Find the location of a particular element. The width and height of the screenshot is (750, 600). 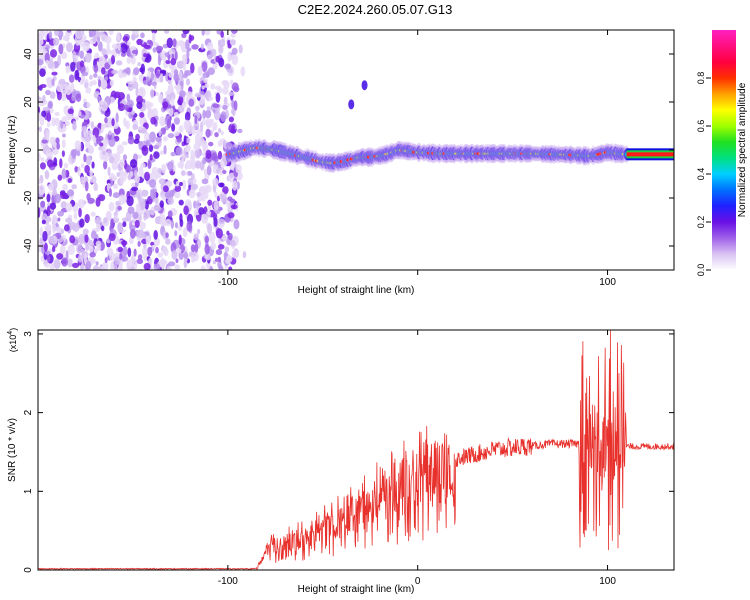

colorbar-tick-label: 0.2 is located at coordinates (701, 222).